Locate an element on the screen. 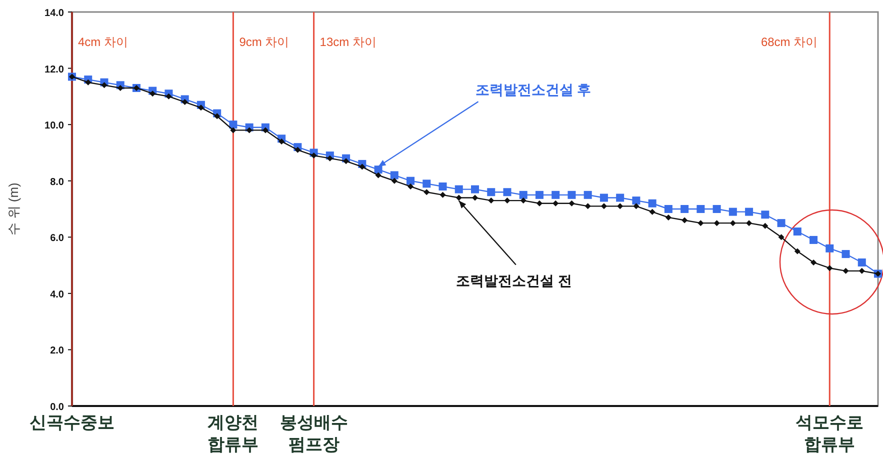  text: 조력발전소건설 후 is located at coordinates (533, 90).